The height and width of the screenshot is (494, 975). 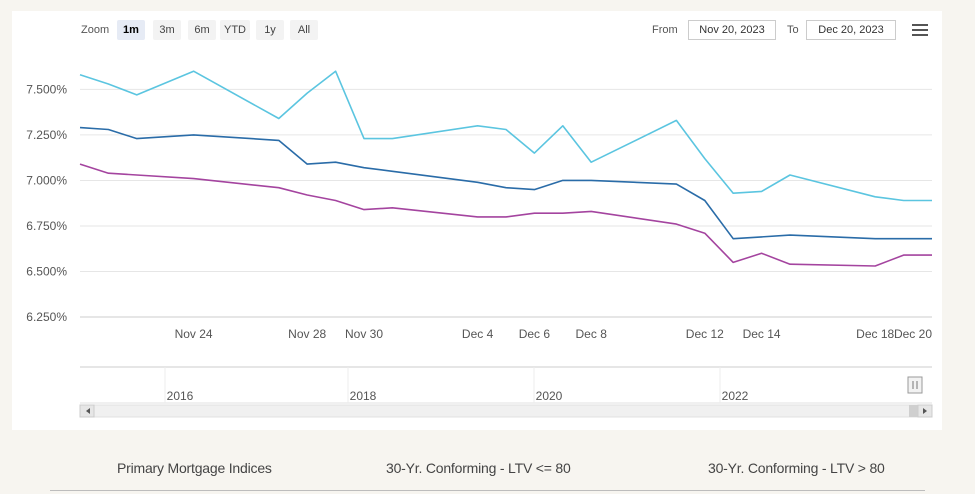 What do you see at coordinates (131, 30) in the screenshot?
I see `zoom-1m-button: 1m` at bounding box center [131, 30].